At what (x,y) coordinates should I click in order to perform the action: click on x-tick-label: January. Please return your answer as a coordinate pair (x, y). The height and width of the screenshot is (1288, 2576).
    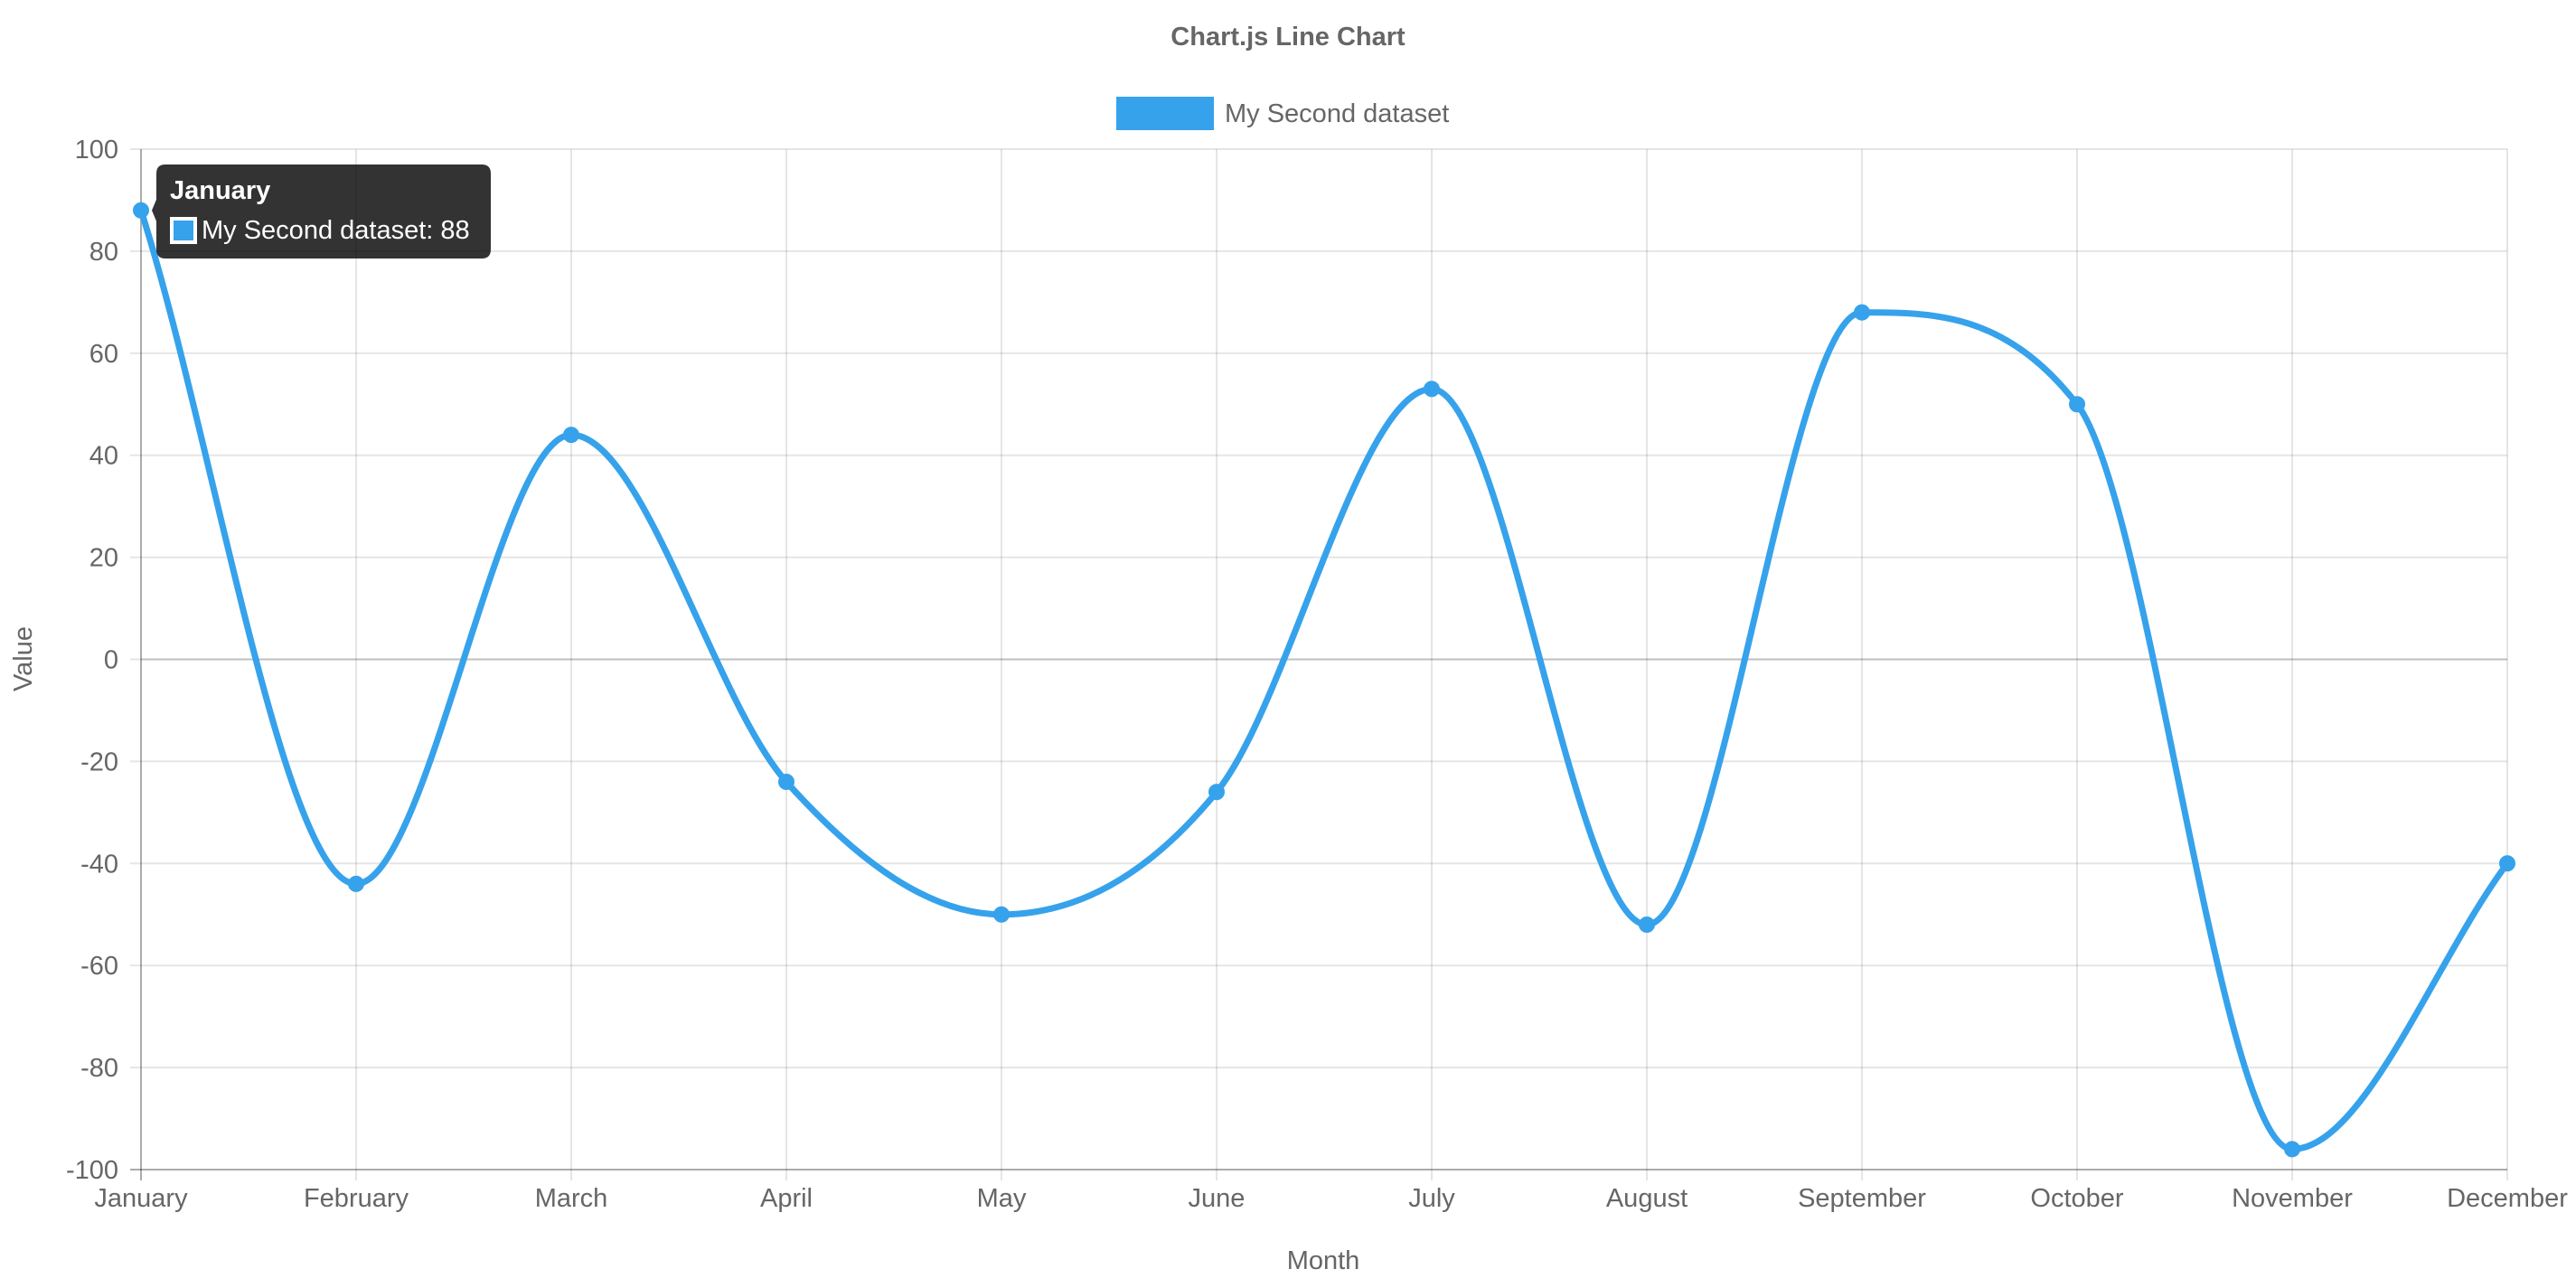
    Looking at the image, I should click on (141, 1198).